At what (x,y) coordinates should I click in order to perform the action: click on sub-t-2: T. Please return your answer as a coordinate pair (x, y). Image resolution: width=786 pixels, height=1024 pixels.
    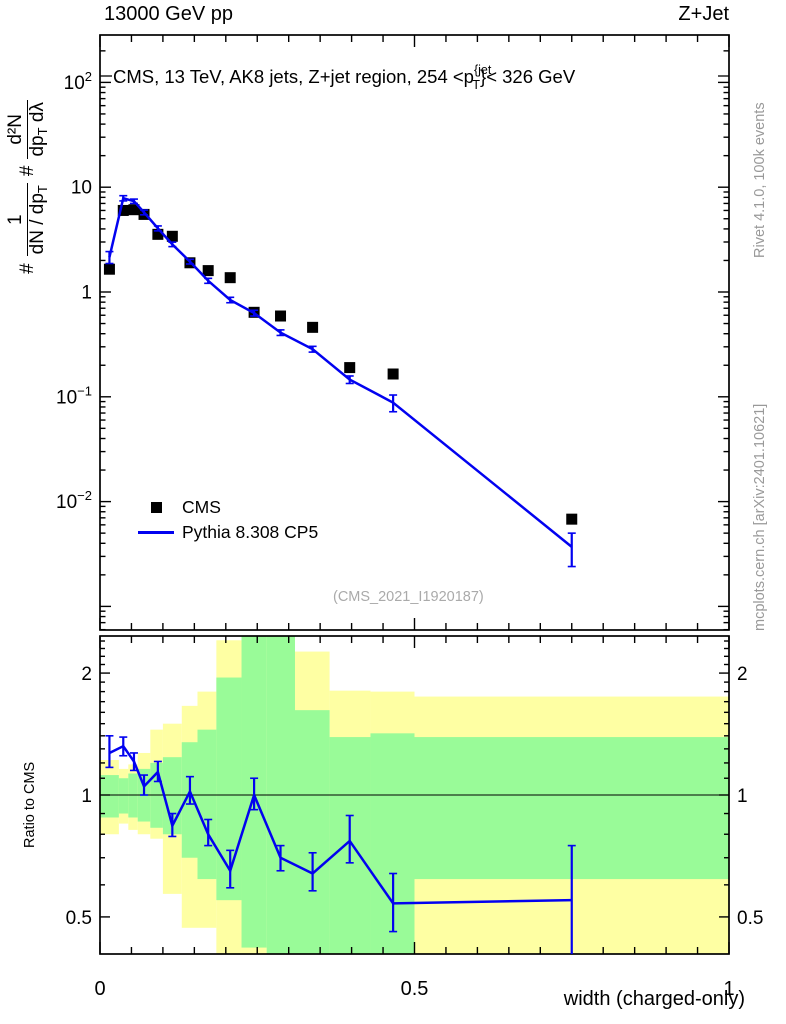
    Looking at the image, I should click on (42, 131).